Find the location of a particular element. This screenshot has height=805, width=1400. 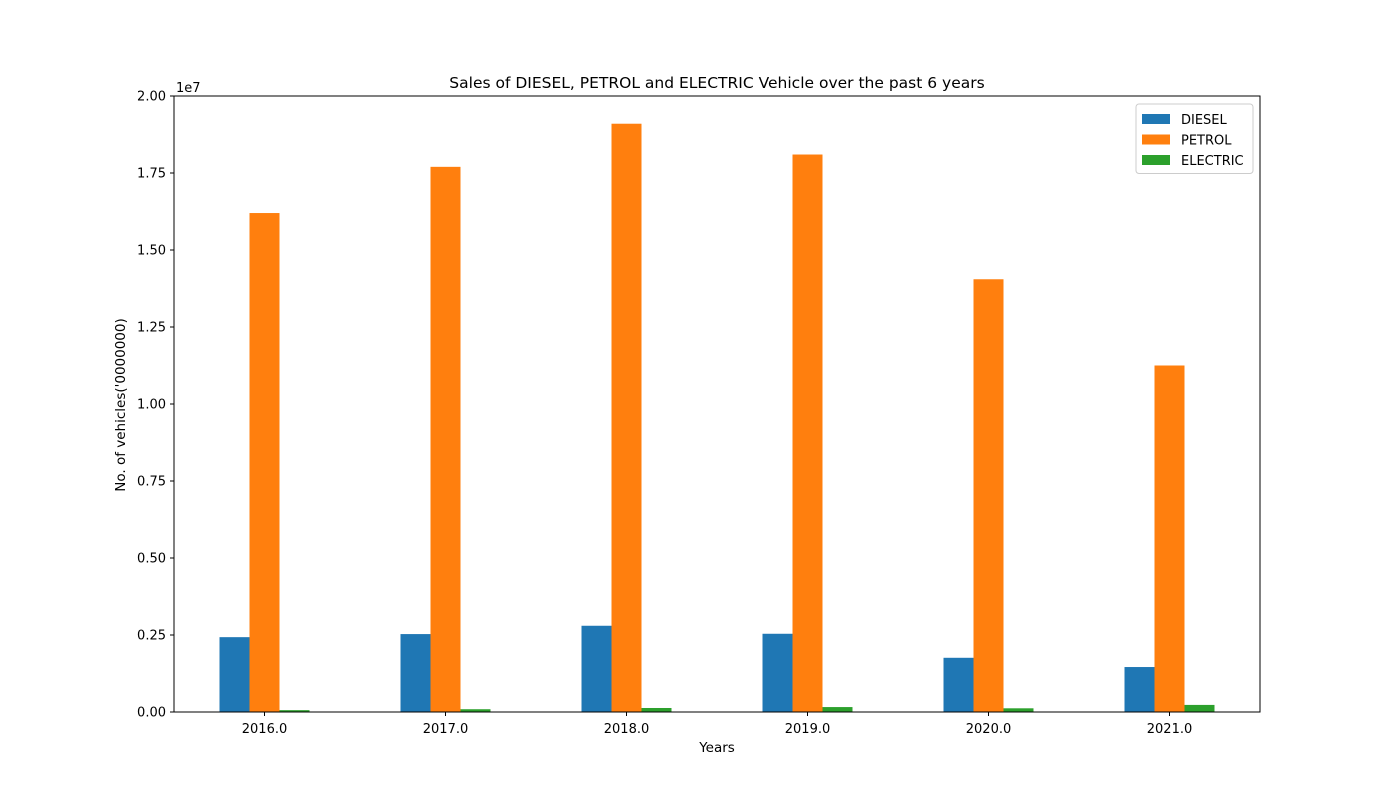

bar-diesel-2017.0 is located at coordinates (415, 673).